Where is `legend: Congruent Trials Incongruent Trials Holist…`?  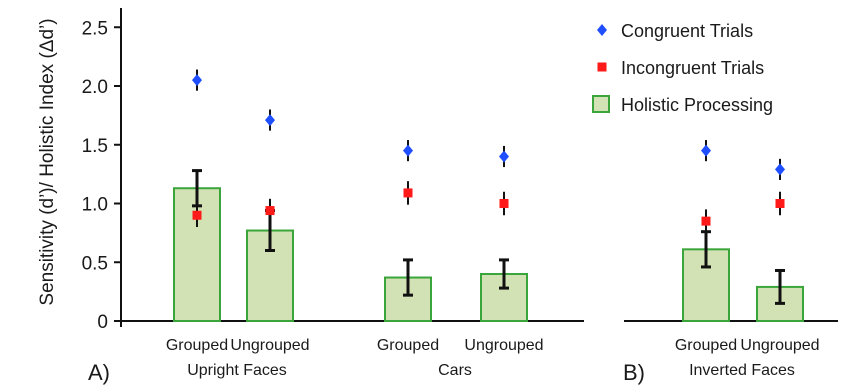 legend: Congruent Trials Incongruent Trials Holist… is located at coordinates (682, 68).